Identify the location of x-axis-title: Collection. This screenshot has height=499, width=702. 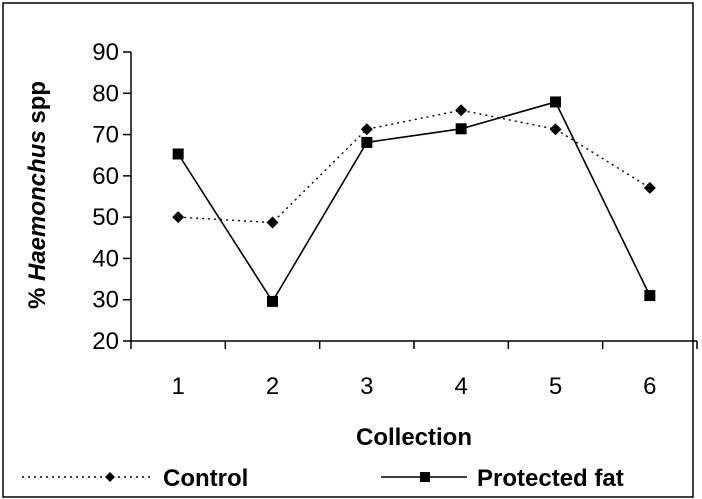
(414, 437).